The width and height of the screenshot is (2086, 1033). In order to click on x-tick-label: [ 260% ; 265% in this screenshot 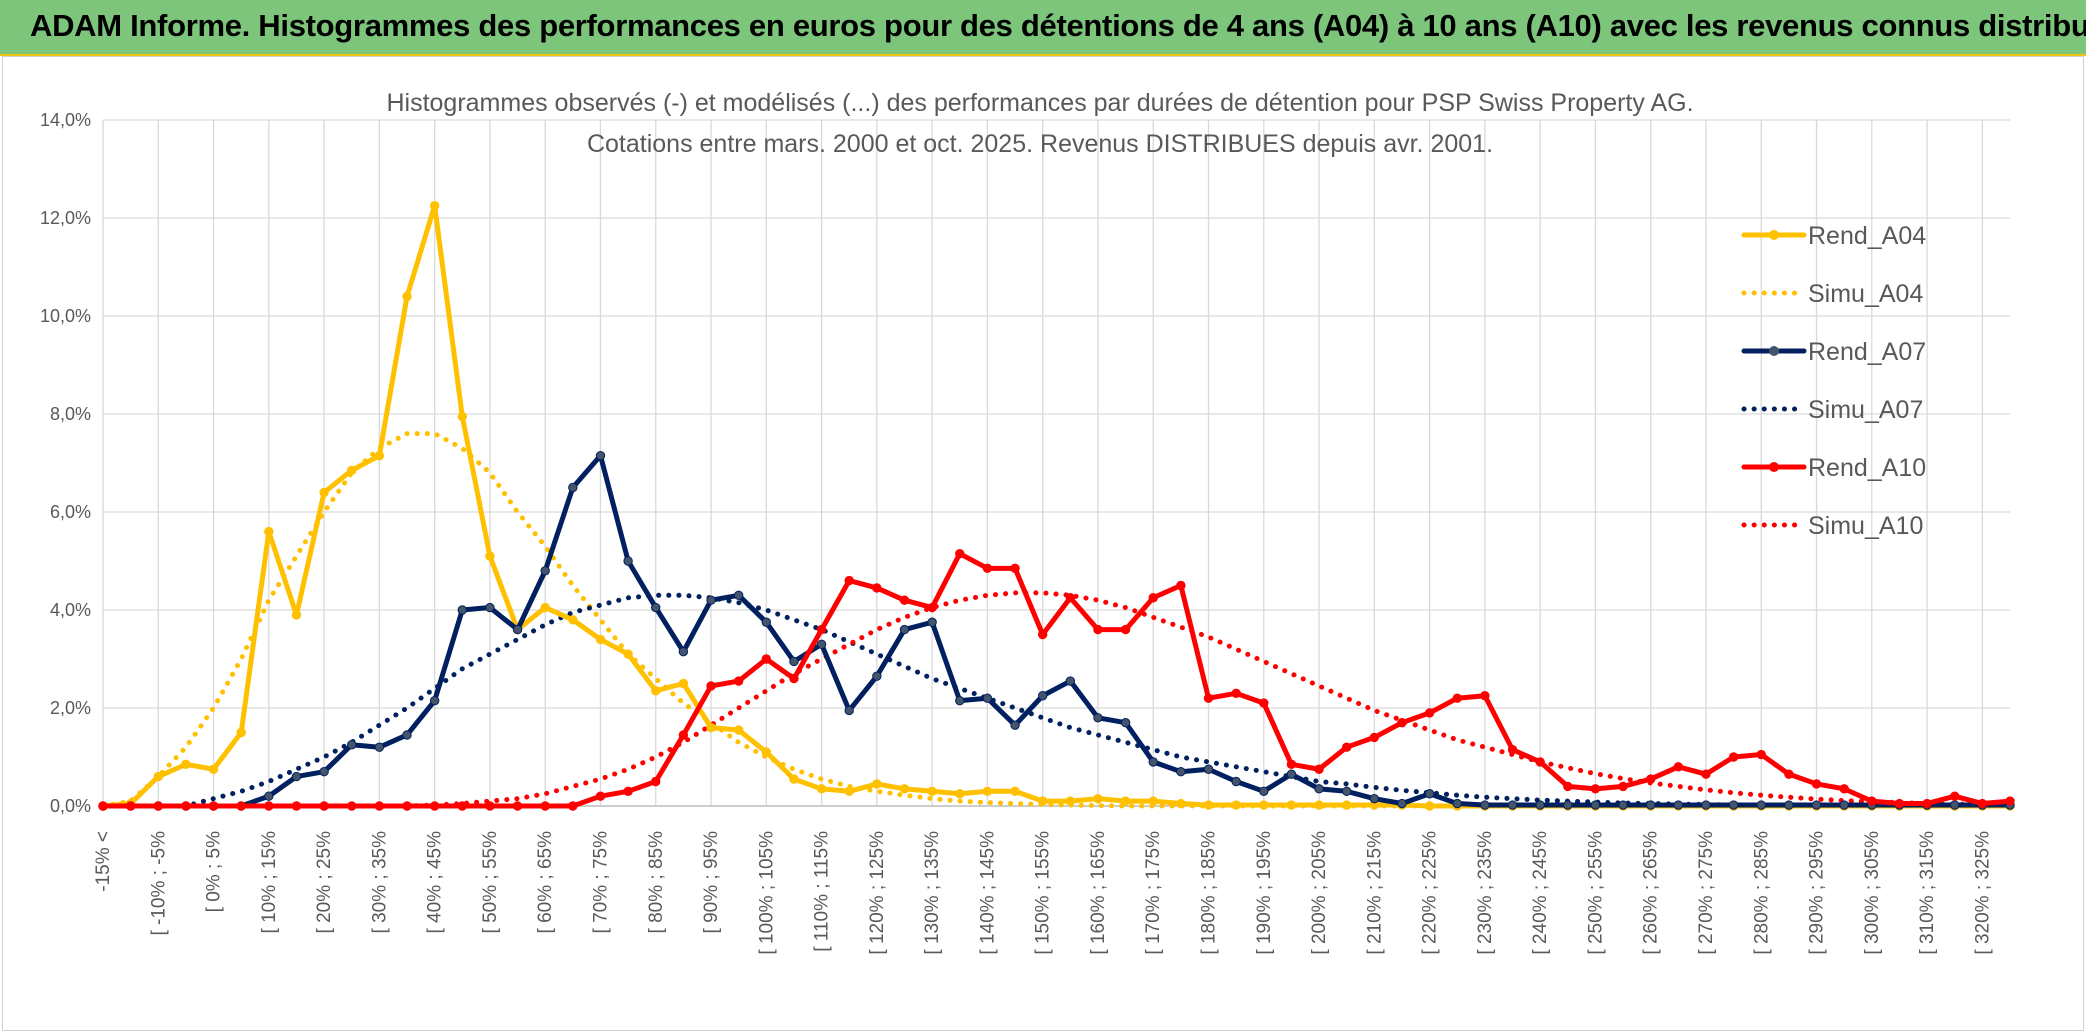, I will do `click(1651, 893)`.